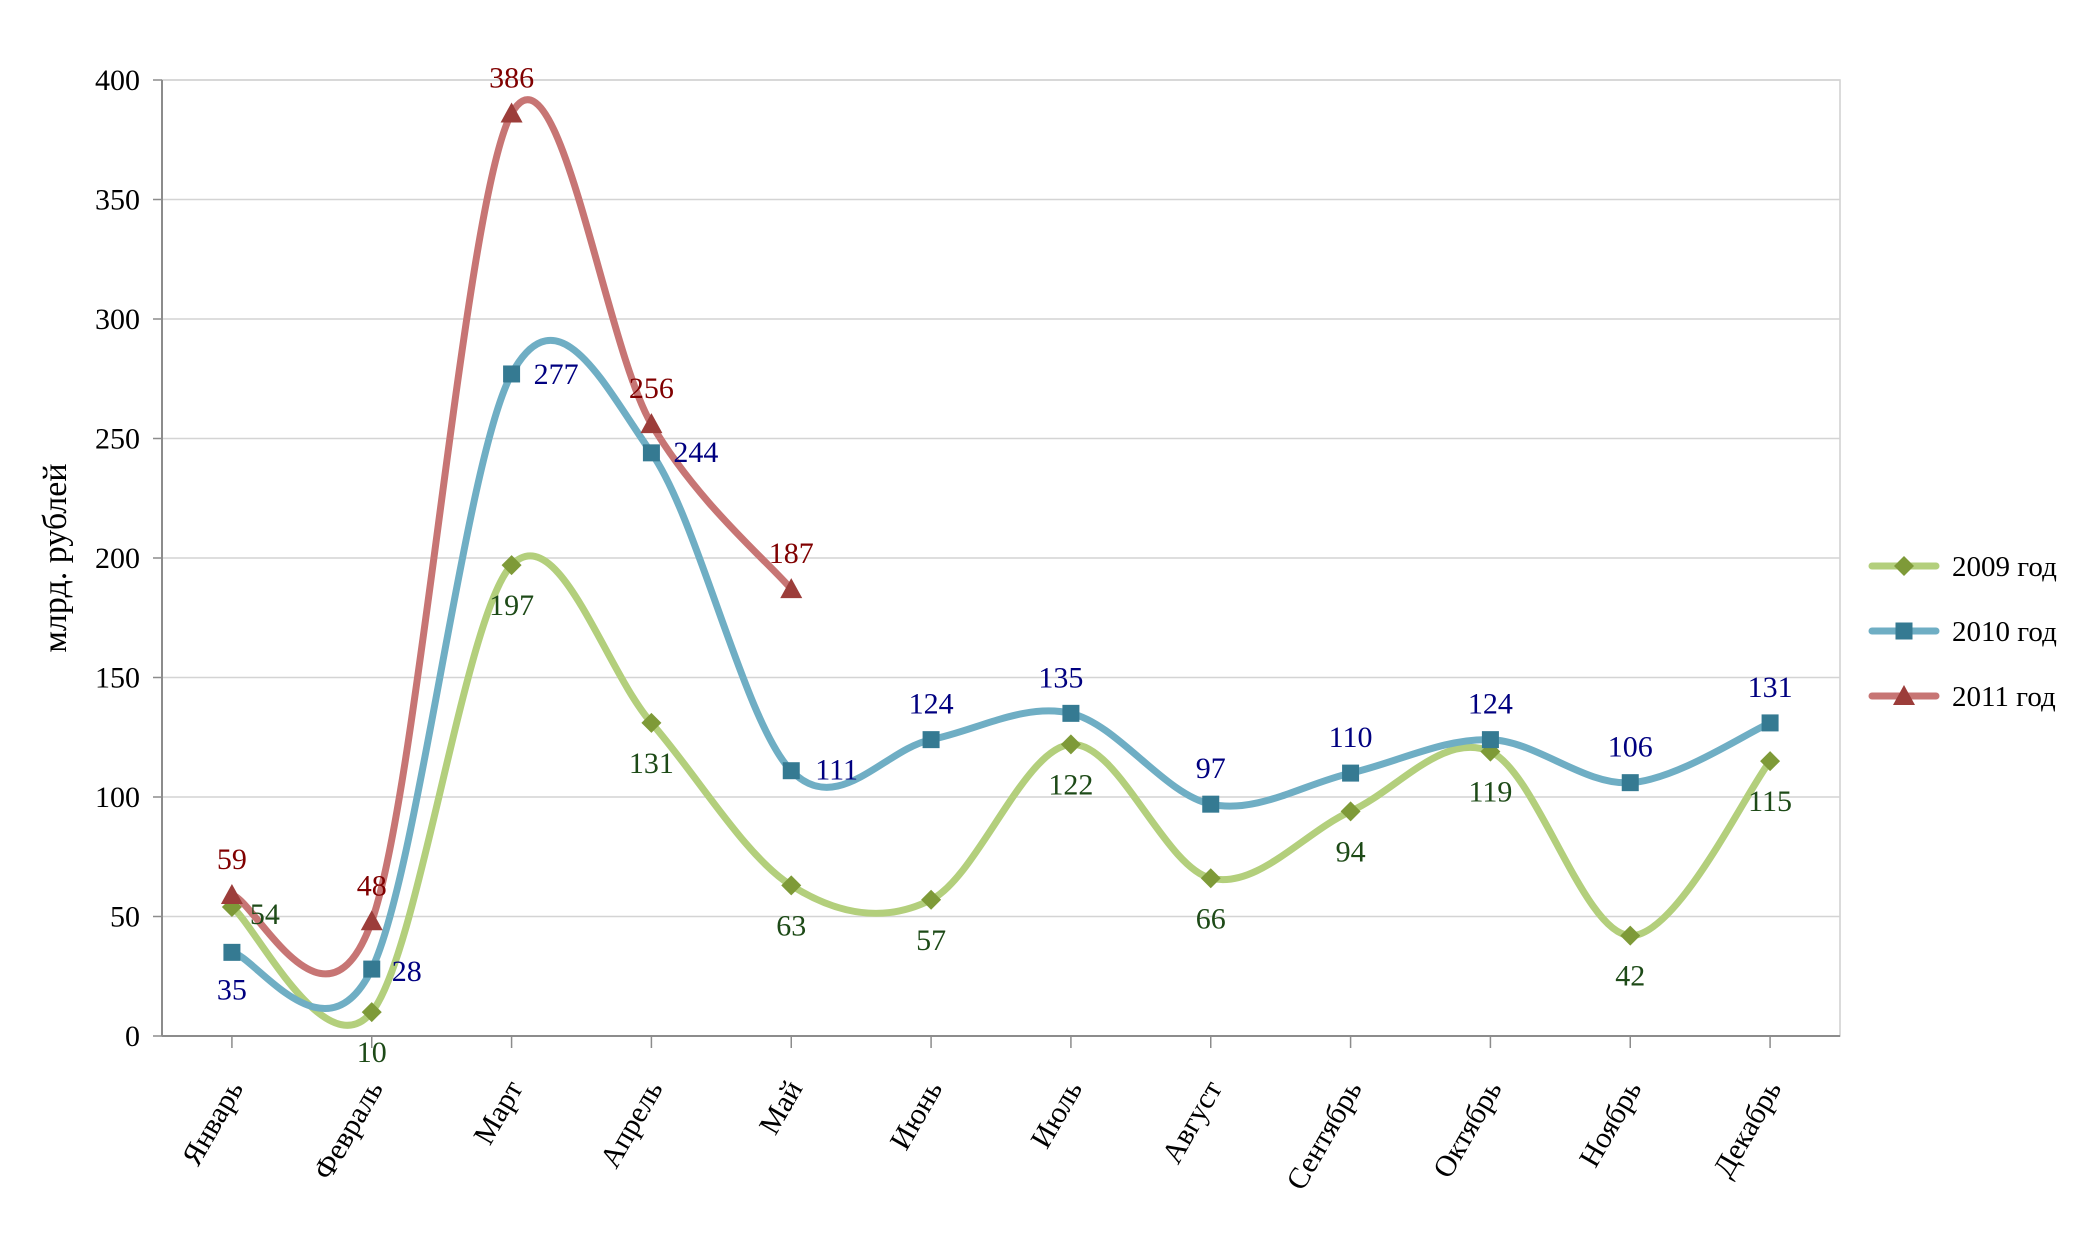  What do you see at coordinates (1770, 801) in the screenshot?
I see `data-label: 115` at bounding box center [1770, 801].